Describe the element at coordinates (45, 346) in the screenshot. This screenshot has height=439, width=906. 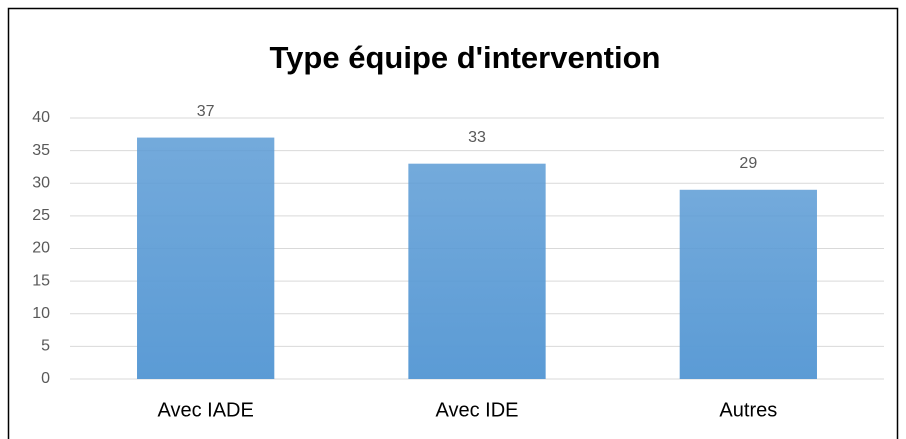
I see `y-tick-label: 5` at that location.